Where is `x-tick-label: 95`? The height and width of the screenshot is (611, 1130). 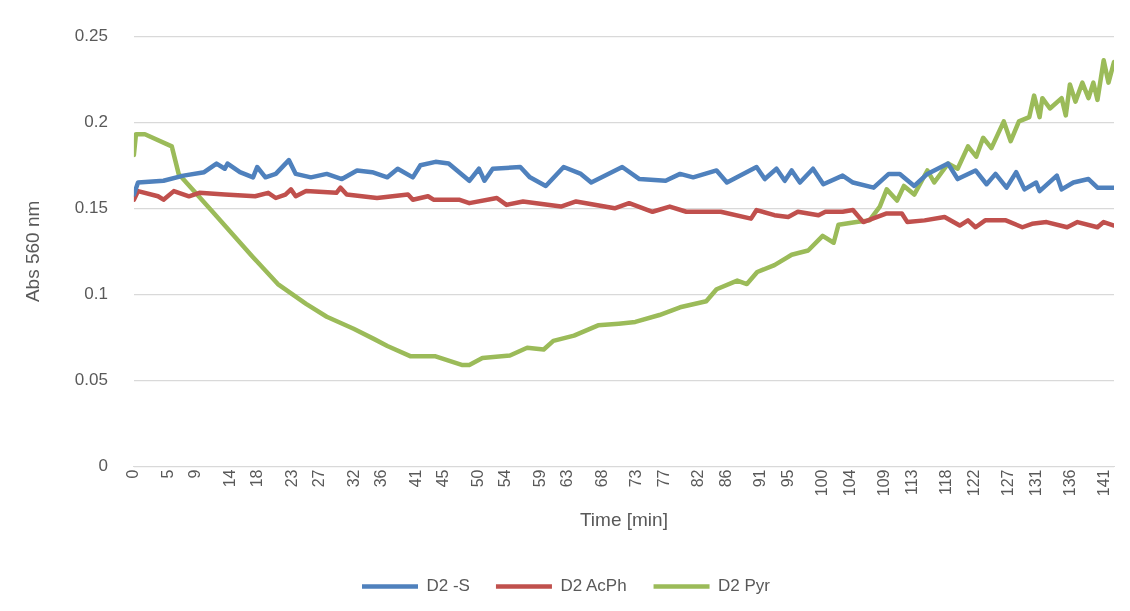
x-tick-label: 95 is located at coordinates (787, 478).